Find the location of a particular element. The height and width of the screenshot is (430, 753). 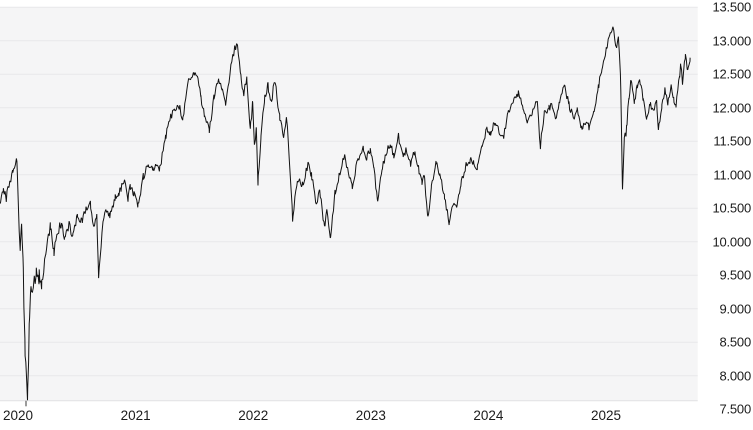

y-axis-label: 9.500 is located at coordinates (735, 275).